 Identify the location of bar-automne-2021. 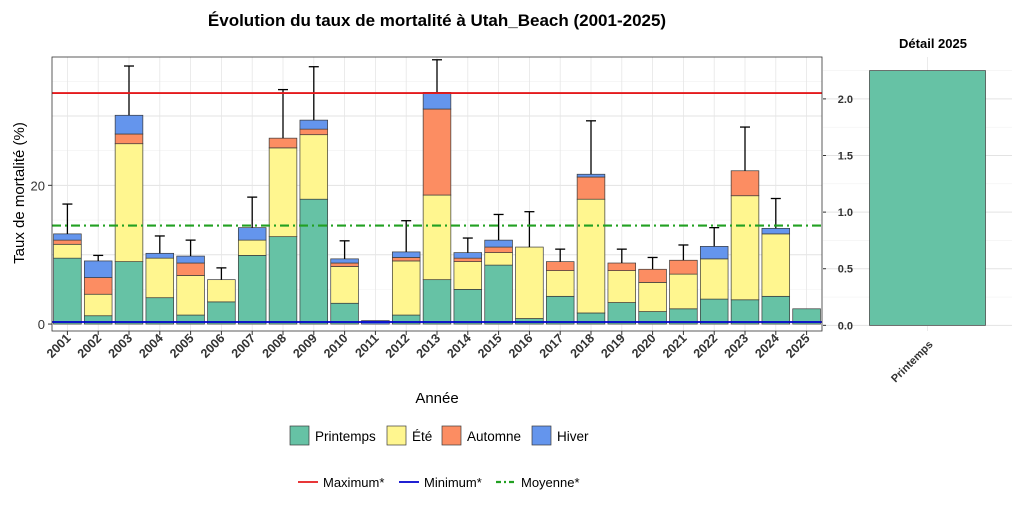
(683, 267).